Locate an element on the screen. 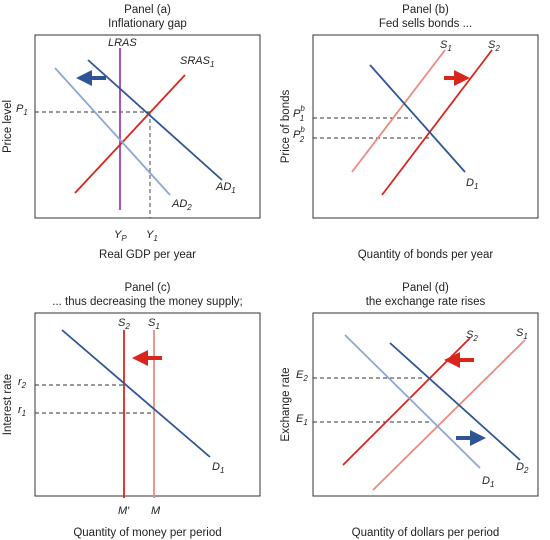  panel-subtitle: the exchange rate rises is located at coordinates (426, 302).